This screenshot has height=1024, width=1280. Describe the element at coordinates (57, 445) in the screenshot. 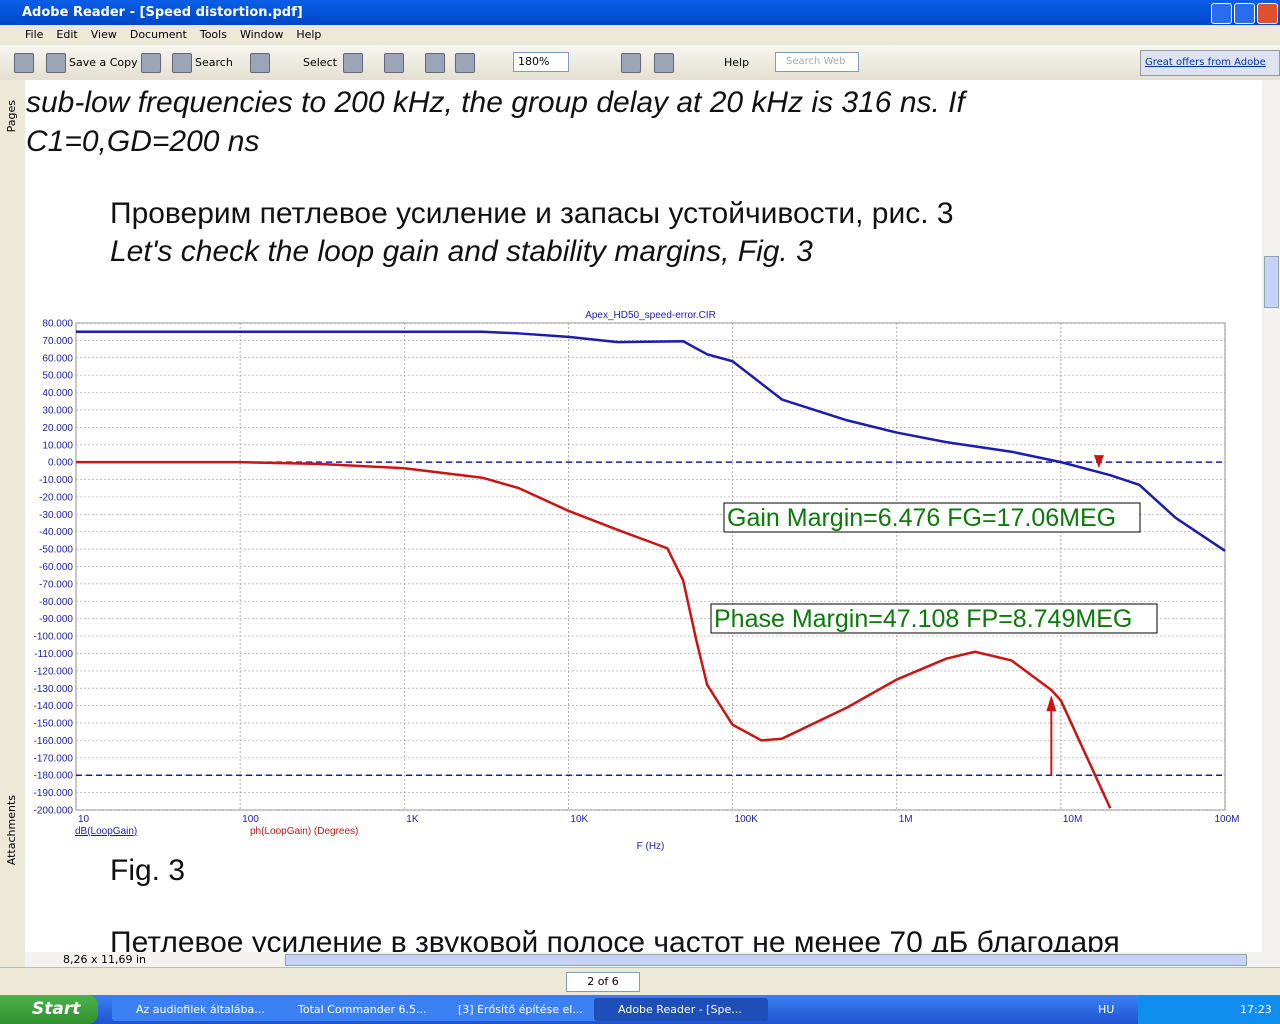

I see `y-tick-label: 10.000` at that location.